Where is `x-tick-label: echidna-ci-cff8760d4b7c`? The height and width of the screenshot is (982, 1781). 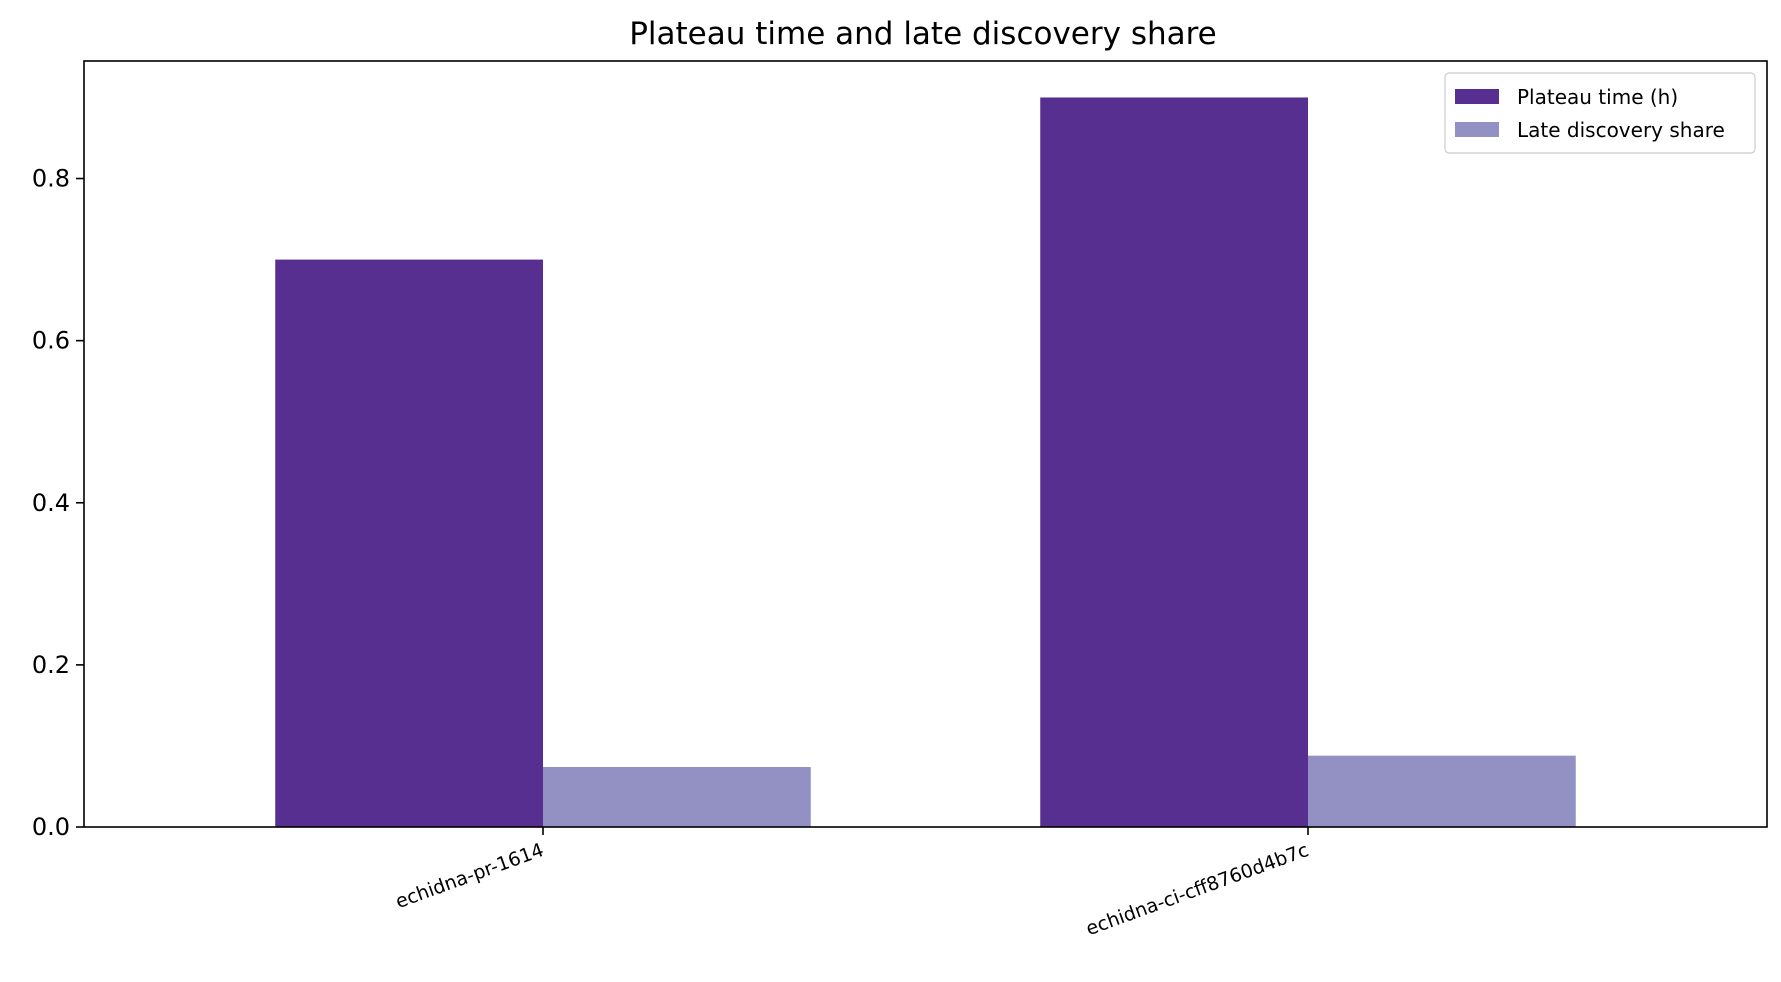
x-tick-label: echidna-ci-cff8760d4b7c is located at coordinates (1197, 889).